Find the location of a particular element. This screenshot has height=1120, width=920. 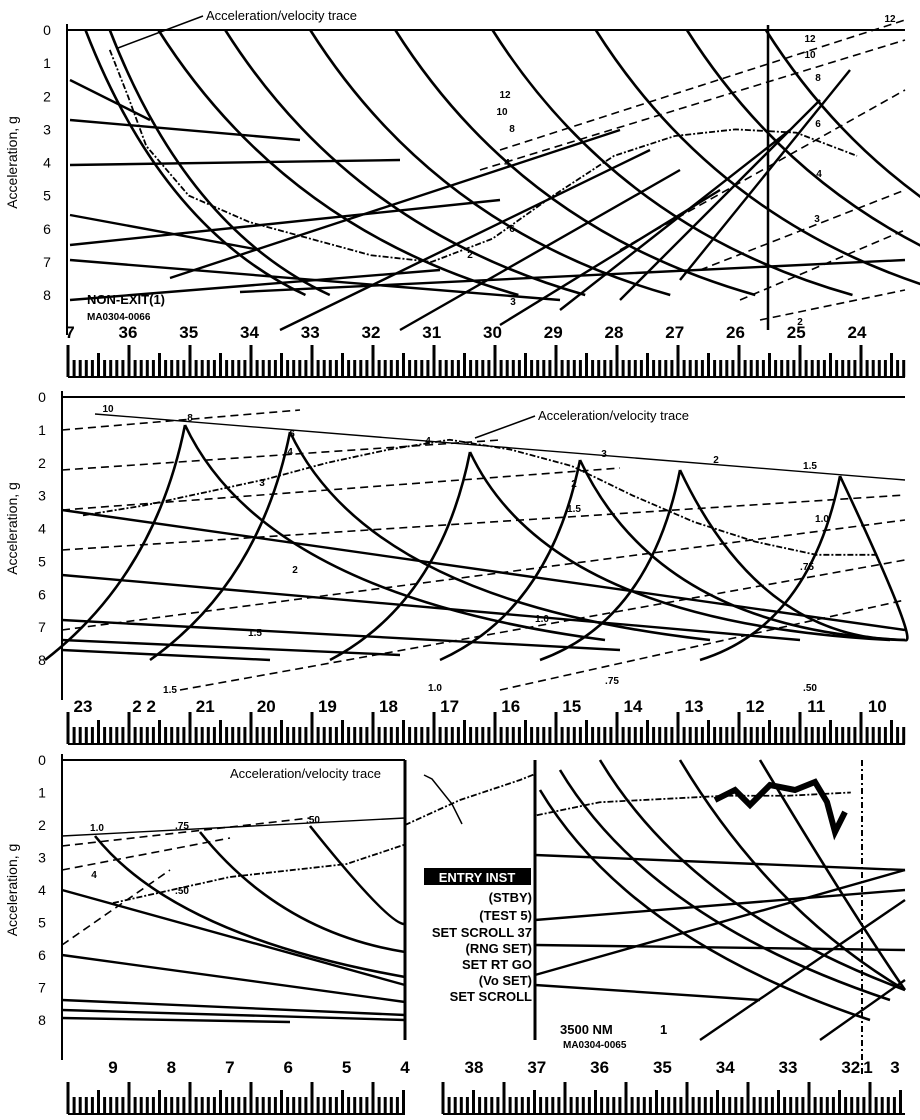

annotation-leader is located at coordinates (443, 799).